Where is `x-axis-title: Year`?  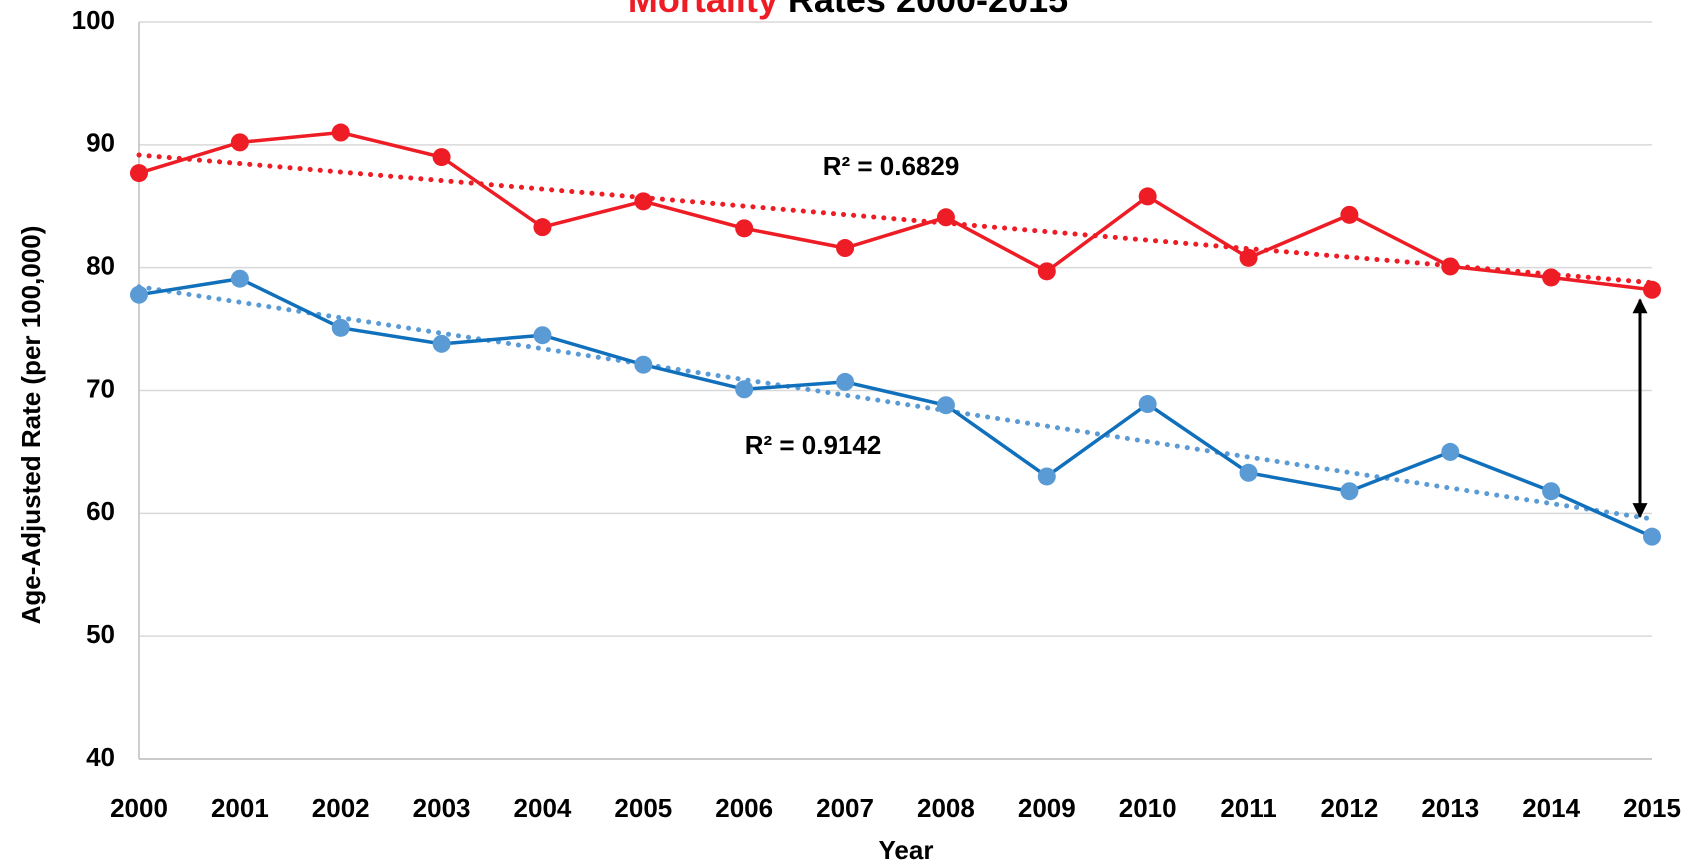 x-axis-title: Year is located at coordinates (906, 850).